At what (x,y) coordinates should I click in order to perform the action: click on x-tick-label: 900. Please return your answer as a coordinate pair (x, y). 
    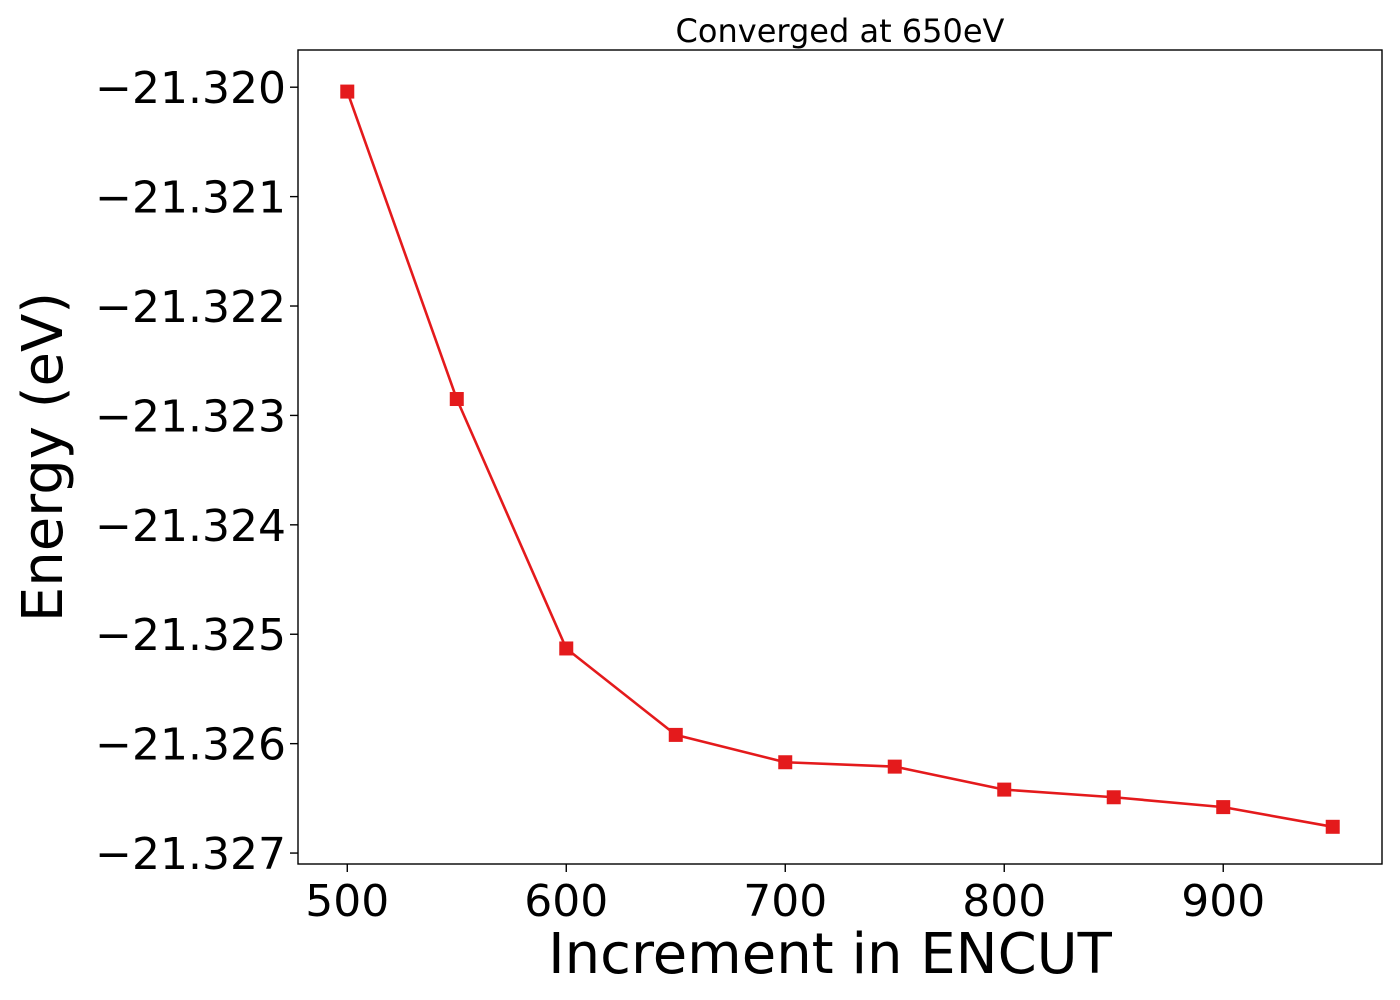
    Looking at the image, I should click on (1223, 901).